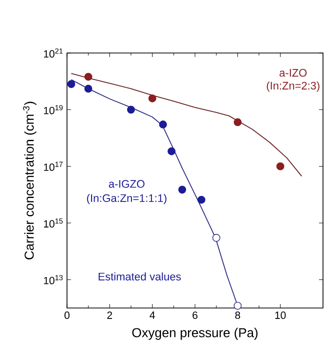  What do you see at coordinates (139, 276) in the screenshot?
I see `annotation: Estimated values` at bounding box center [139, 276].